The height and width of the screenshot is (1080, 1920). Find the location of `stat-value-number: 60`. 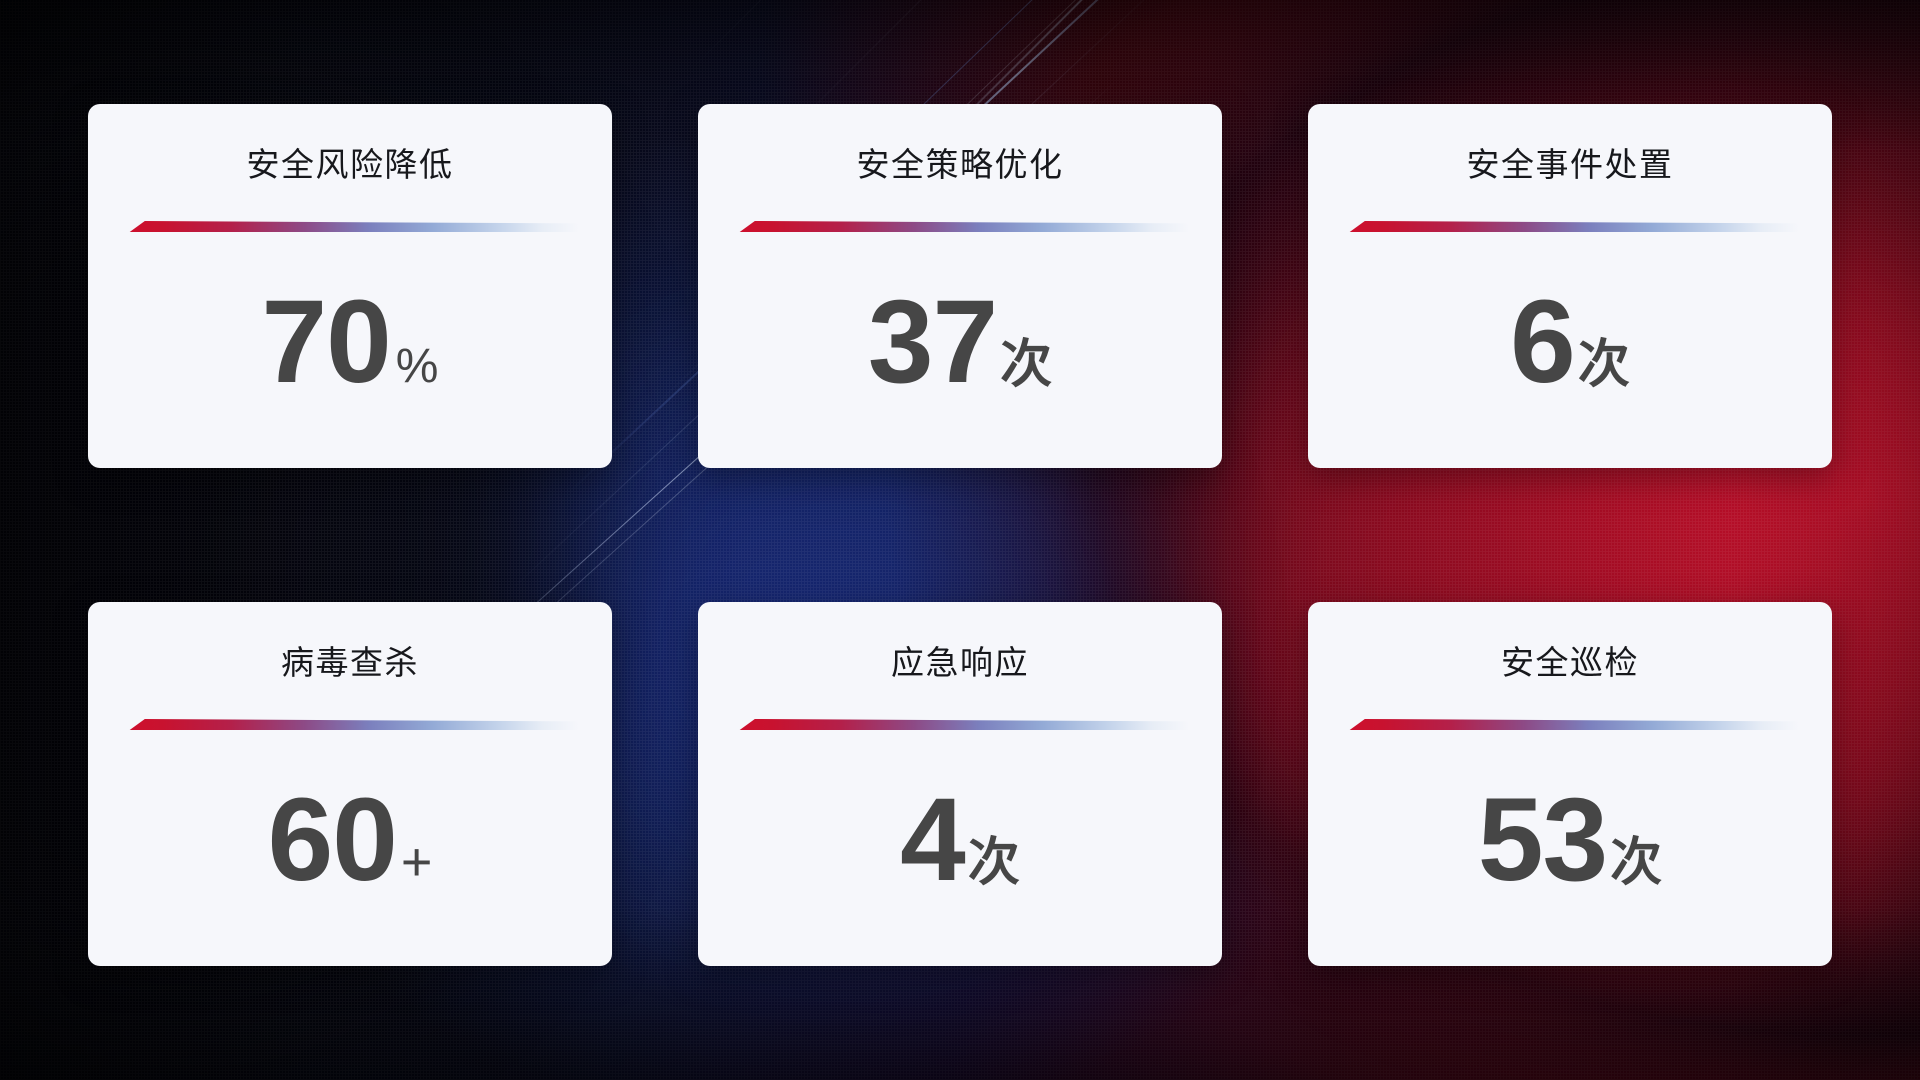

stat-value-number: 60 is located at coordinates (332, 840).